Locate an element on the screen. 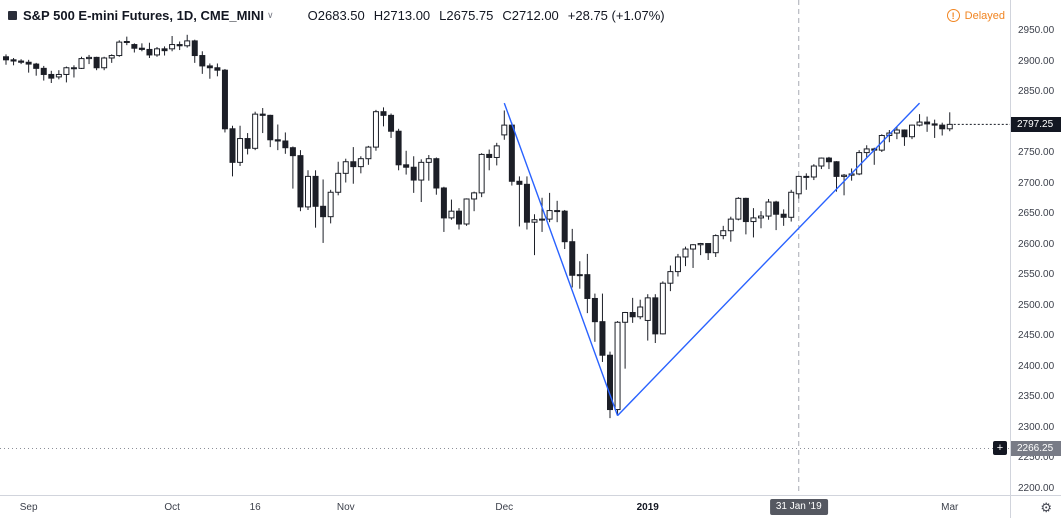 Image resolution: width=1061 pixels, height=518 pixels. trend-line is located at coordinates (561, 259).